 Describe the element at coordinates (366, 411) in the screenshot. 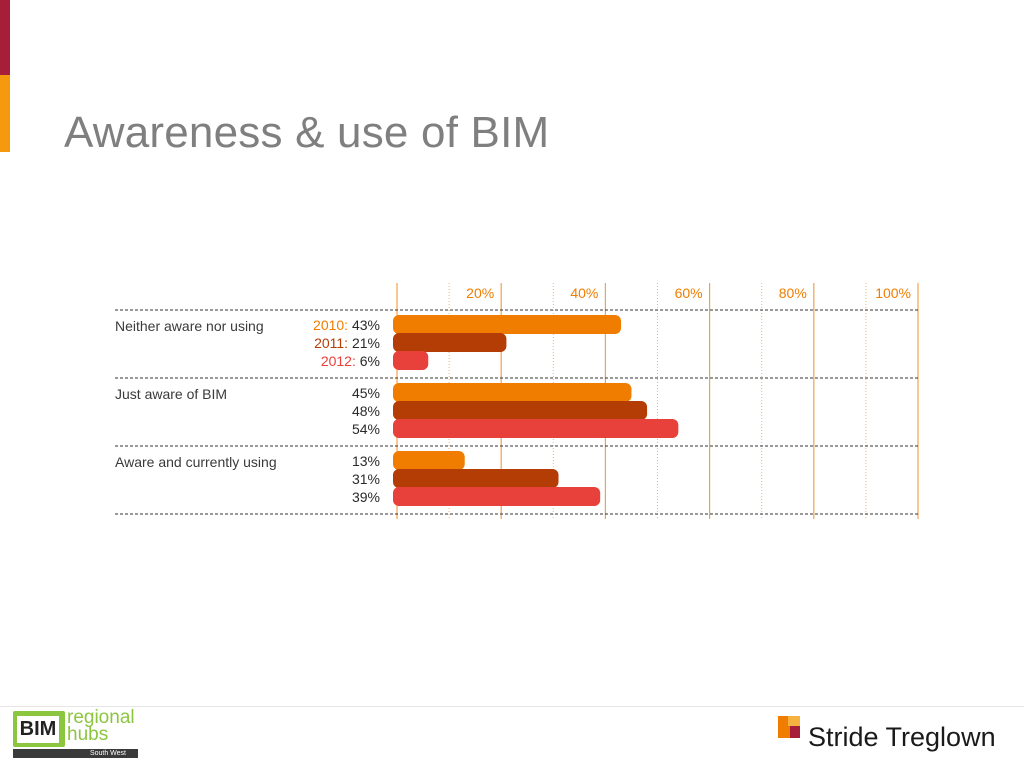

I see `bar-value-label: 48%` at that location.